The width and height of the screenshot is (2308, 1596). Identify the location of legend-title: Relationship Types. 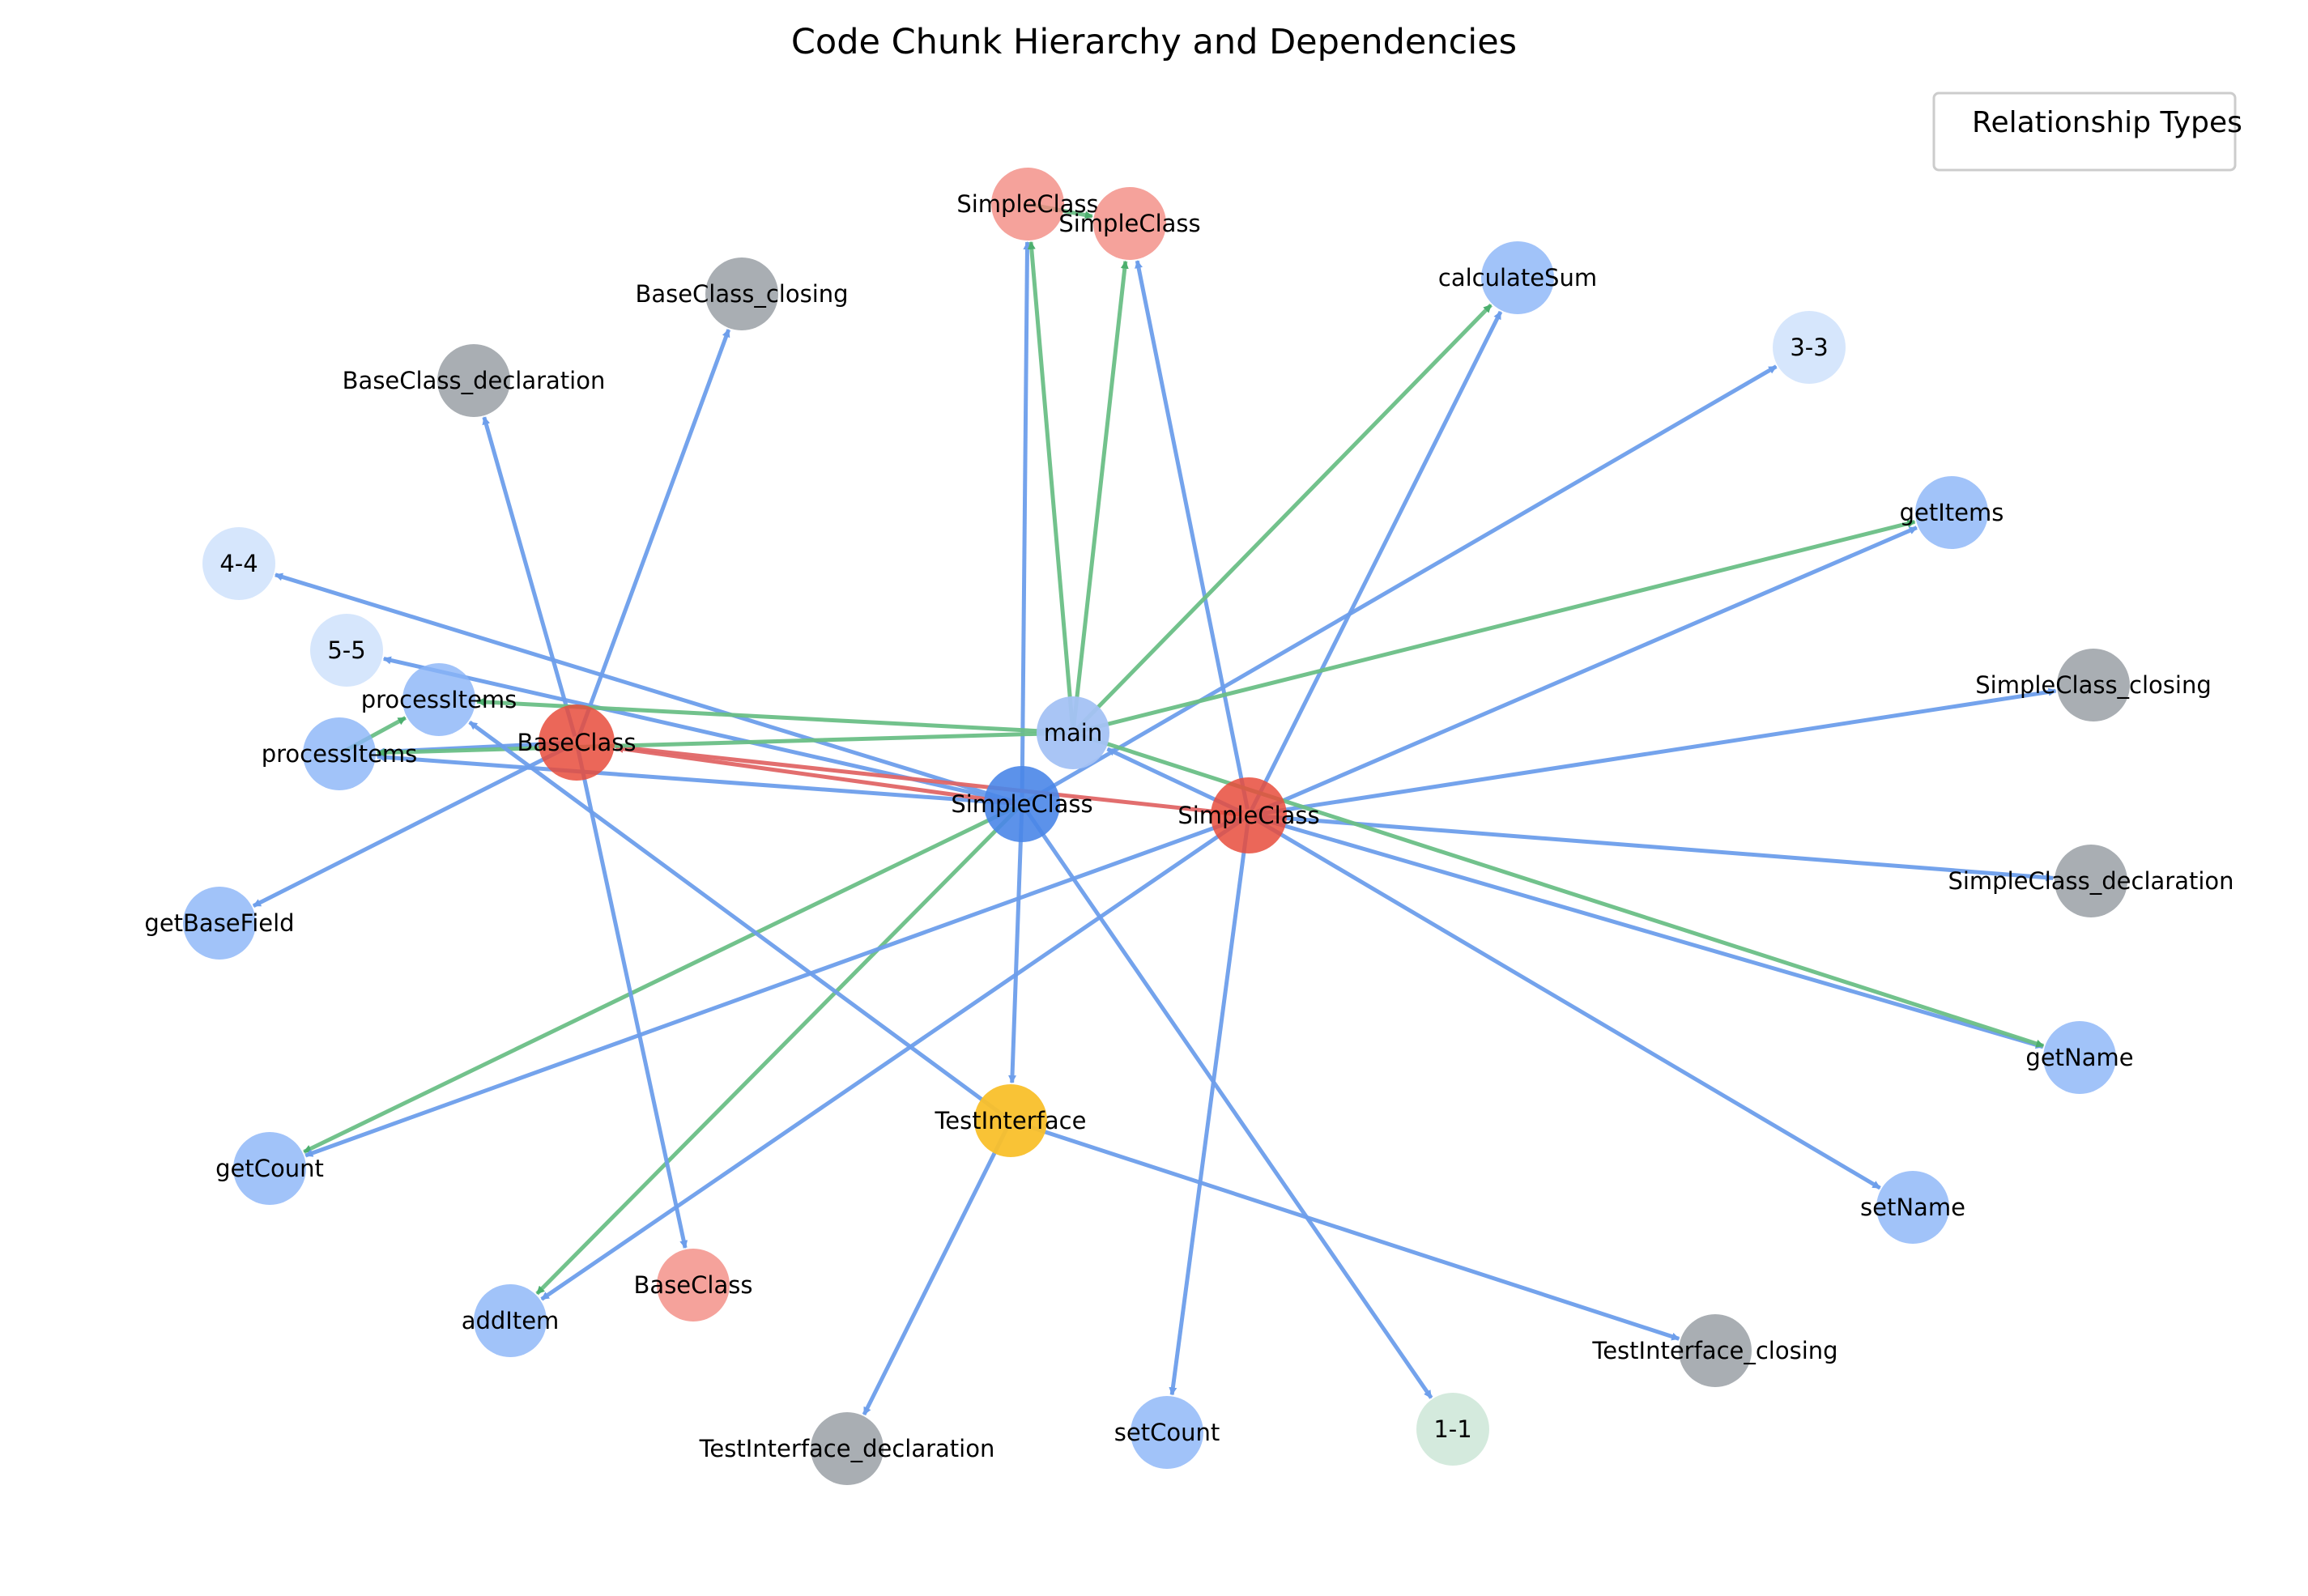
(2107, 122).